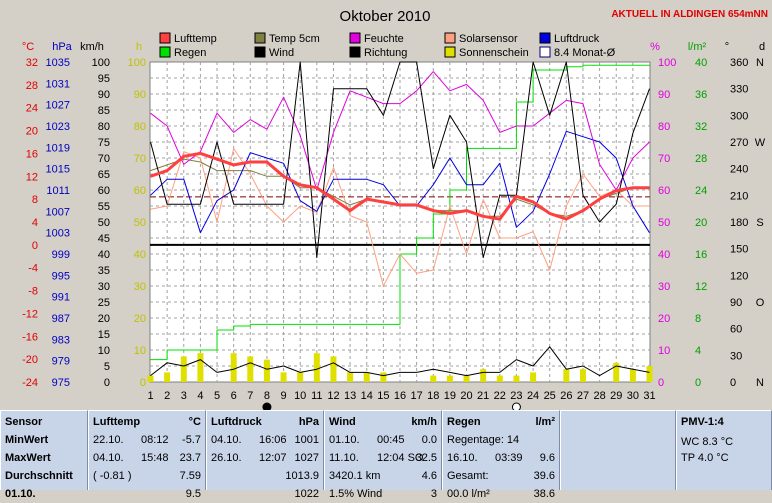  Describe the element at coordinates (547, 458) in the screenshot. I see `panel-cell-value: 9.6` at that location.